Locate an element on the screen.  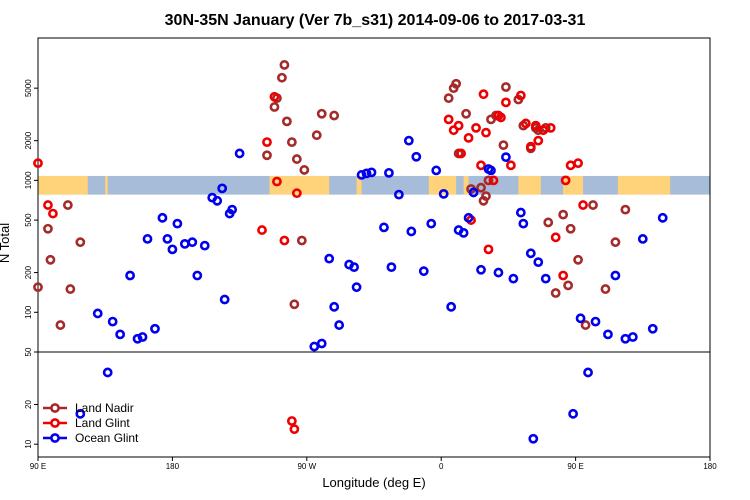
y-tick-label-2: 50 is located at coordinates (28, 351).